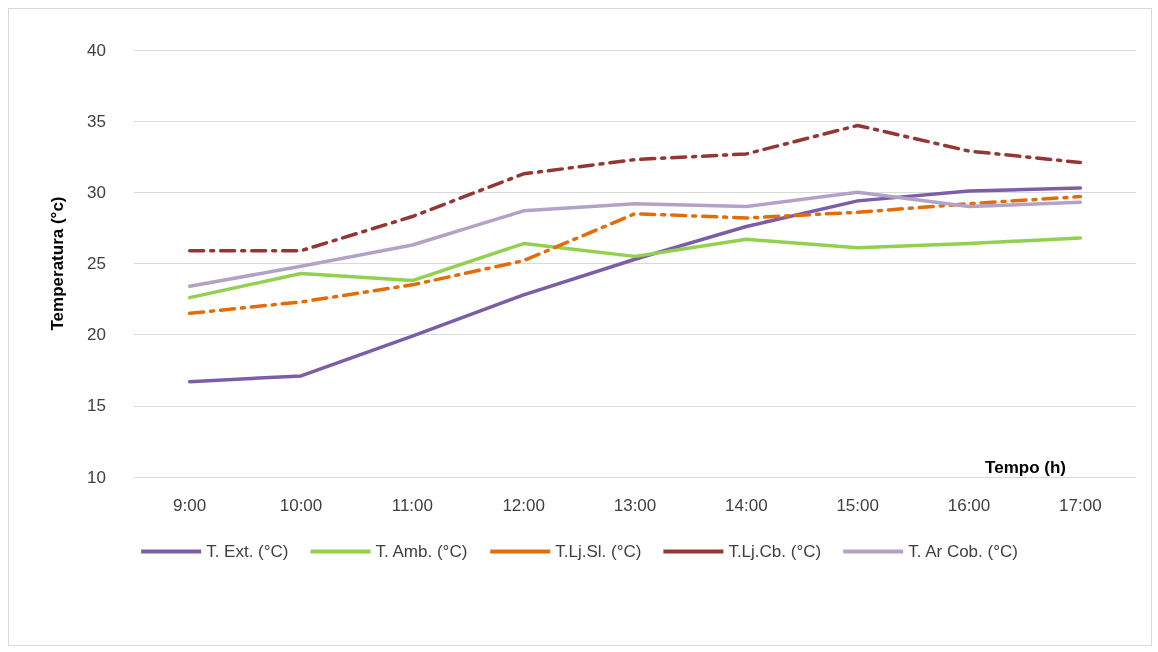 This screenshot has width=1158, height=652. Describe the element at coordinates (96, 50) in the screenshot. I see `y-tick-label: 40` at that location.